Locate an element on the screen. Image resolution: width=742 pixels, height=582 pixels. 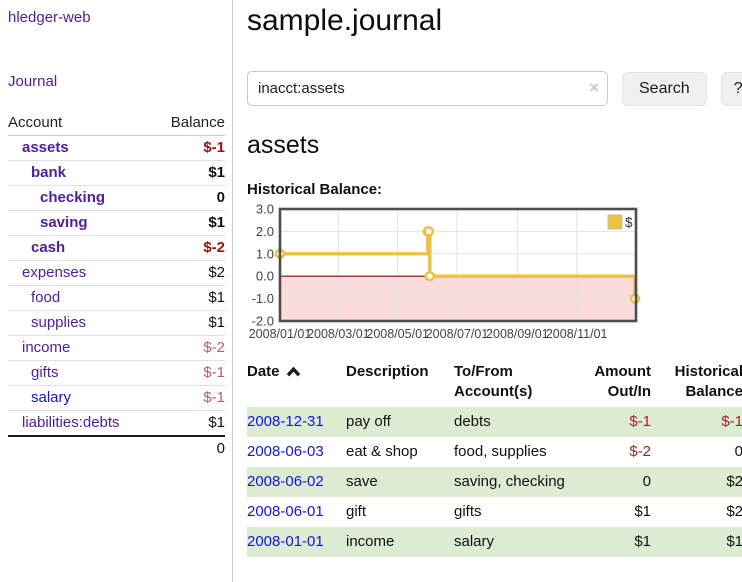
register-header-date: Date is located at coordinates (296, 383).